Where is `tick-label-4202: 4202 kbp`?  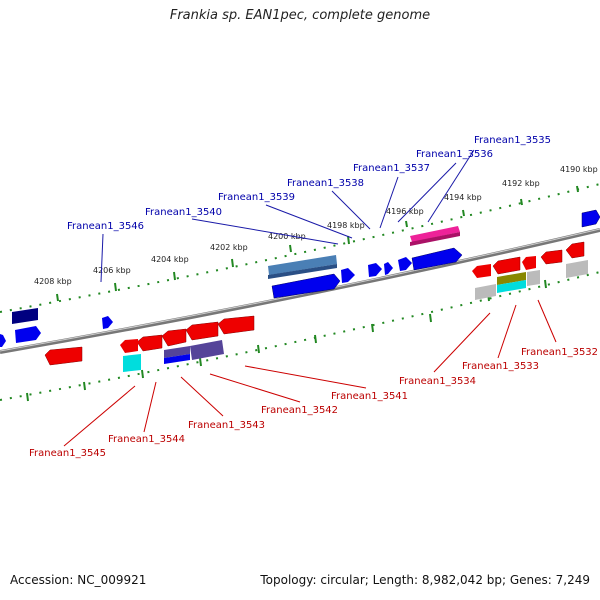 tick-label-4202: 4202 kbp is located at coordinates (229, 247).